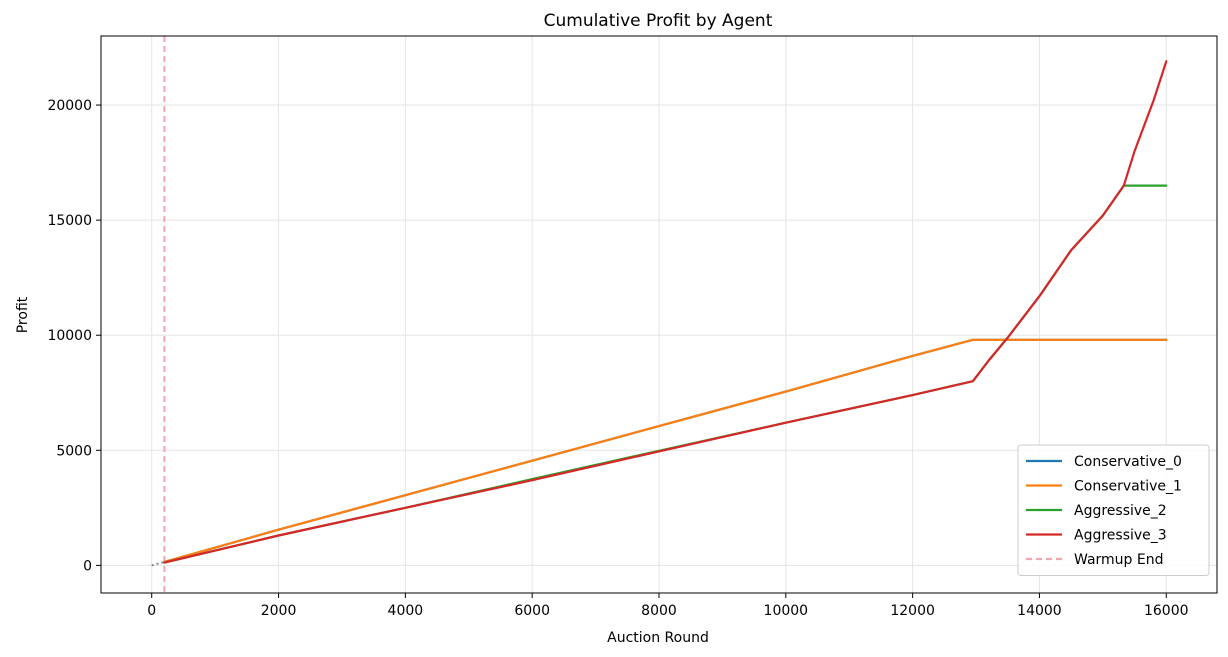  I want to click on x-tick-label-6: 12000, so click(912, 611).